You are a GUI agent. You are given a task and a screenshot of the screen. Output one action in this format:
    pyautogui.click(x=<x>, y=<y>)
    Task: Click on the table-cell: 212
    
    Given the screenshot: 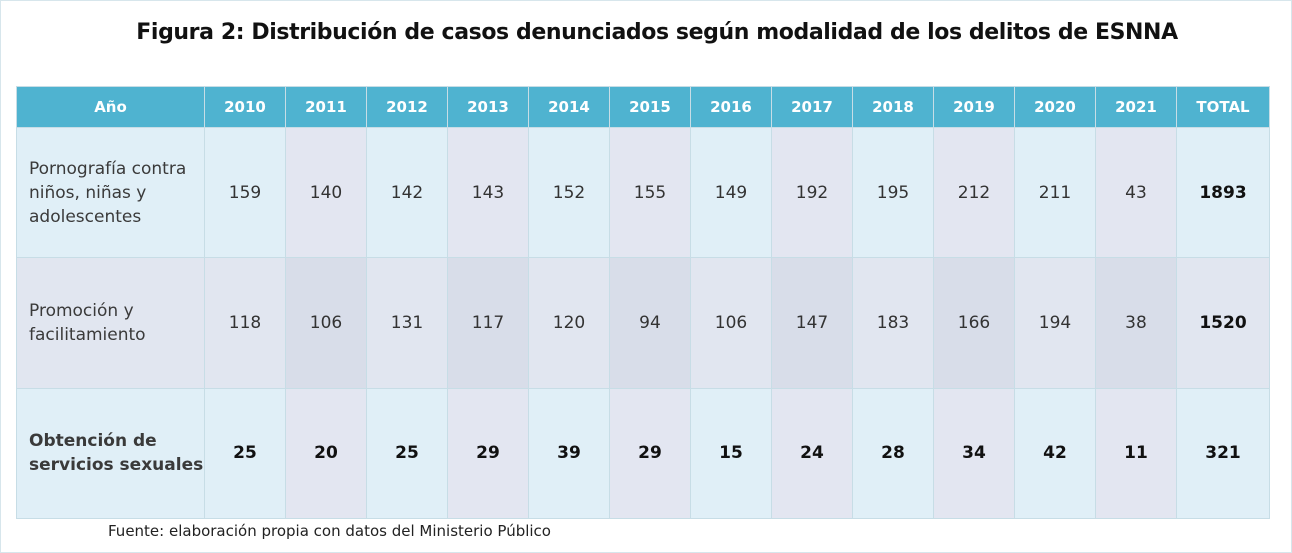 What is the action you would take?
    pyautogui.click(x=974, y=192)
    